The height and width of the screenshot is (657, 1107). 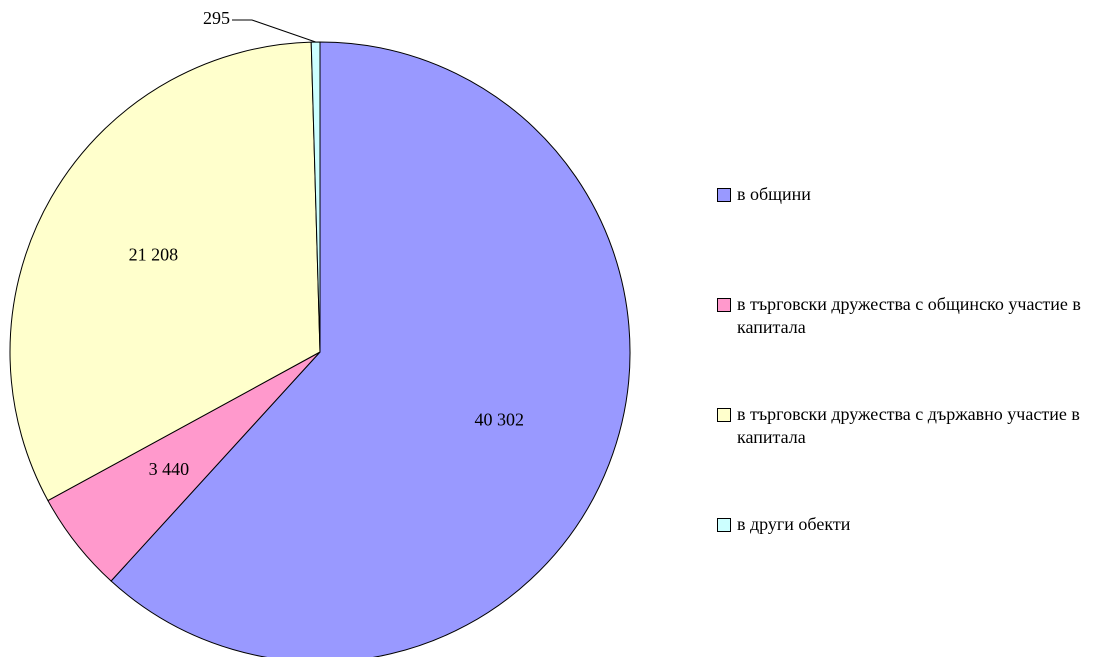 I want to click on data-label: 40 302, so click(x=499, y=420).